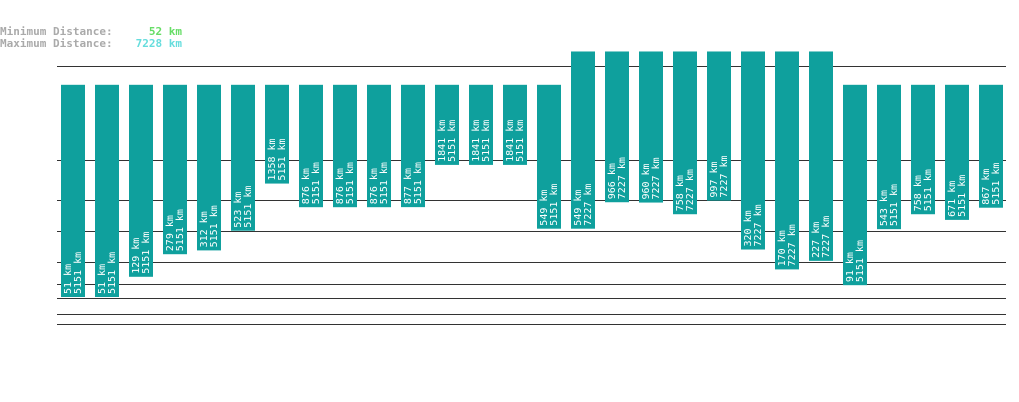  Describe the element at coordinates (646, 181) in the screenshot. I see `value-label: 960 km` at that location.